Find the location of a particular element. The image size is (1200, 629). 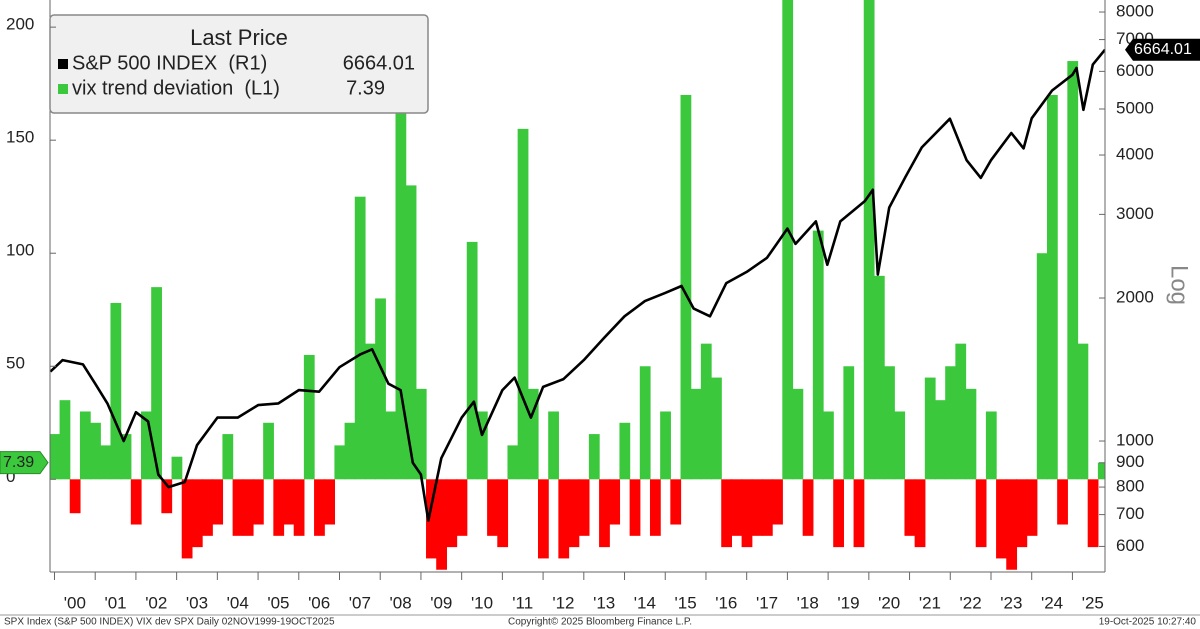

y-tick-label: 0 is located at coordinates (10, 476).